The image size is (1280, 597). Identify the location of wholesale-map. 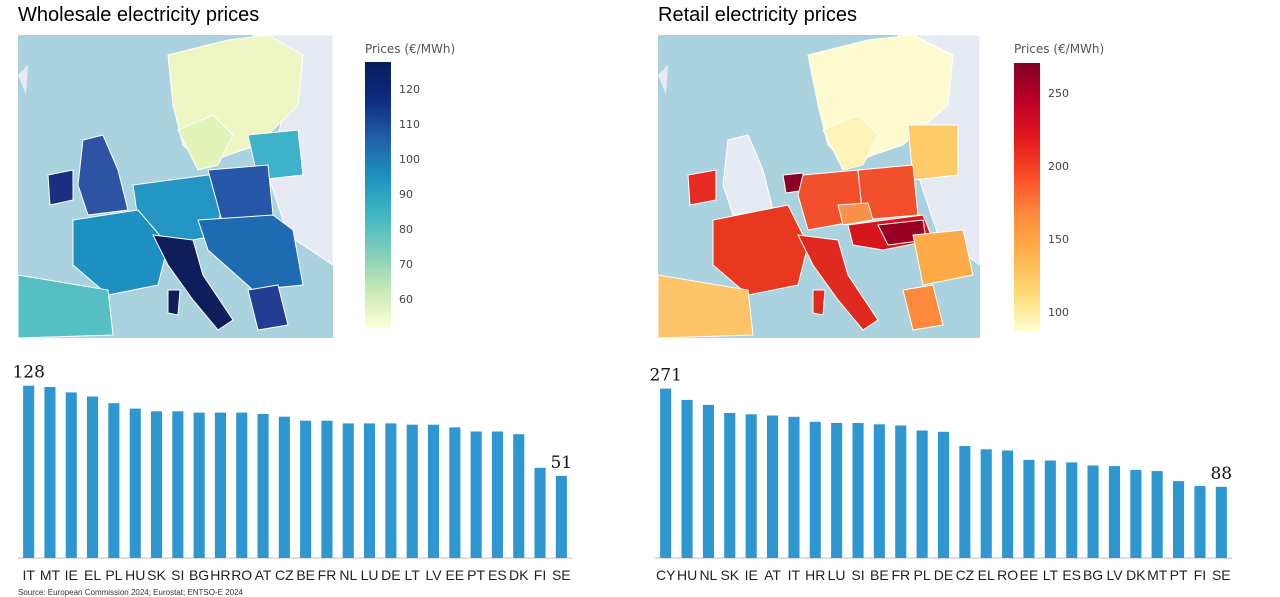
(175, 186).